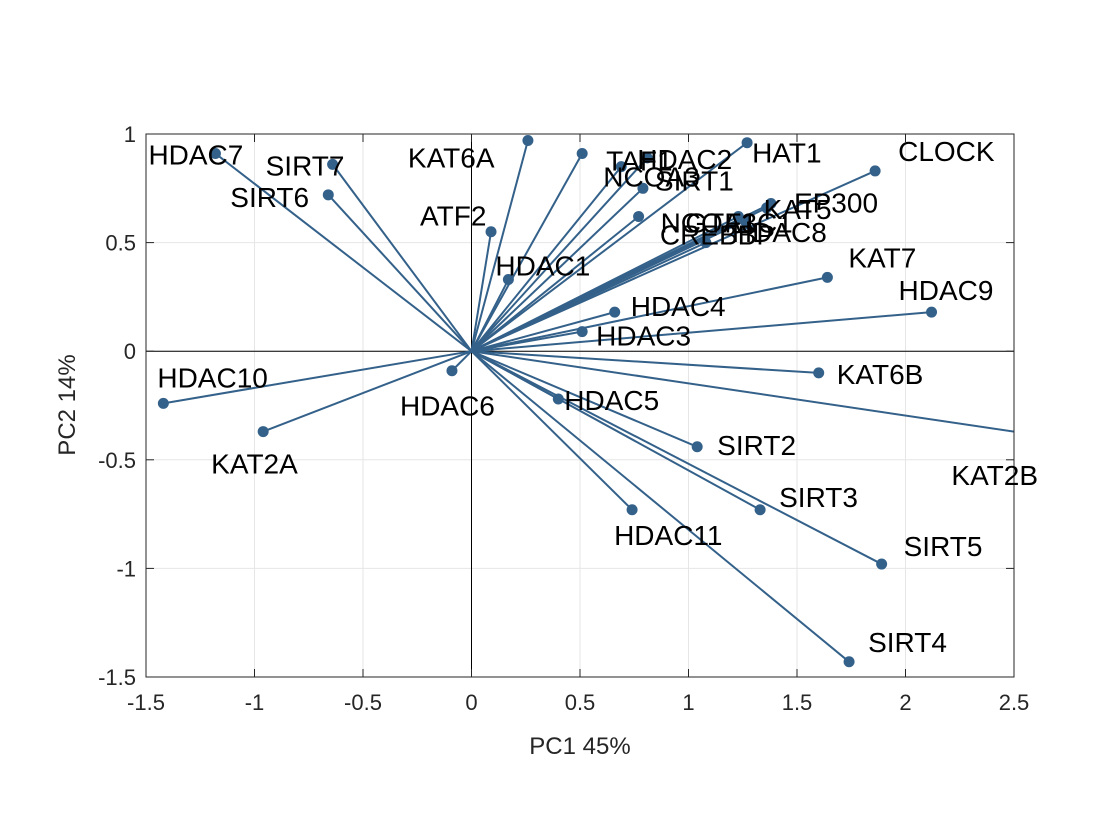 This screenshot has width=1120, height=840. I want to click on vector-clock, so click(673, 261).